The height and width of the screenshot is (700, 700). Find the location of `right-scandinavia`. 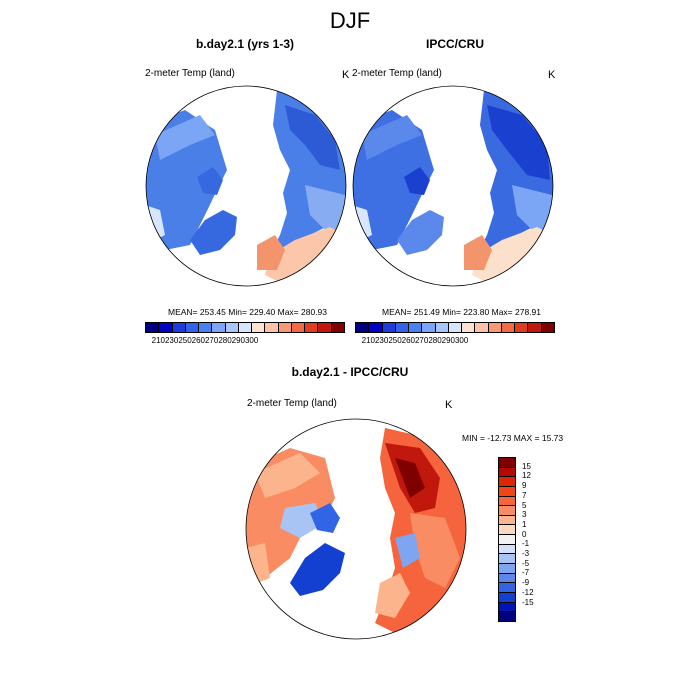

right-scandinavia is located at coordinates (478, 252).